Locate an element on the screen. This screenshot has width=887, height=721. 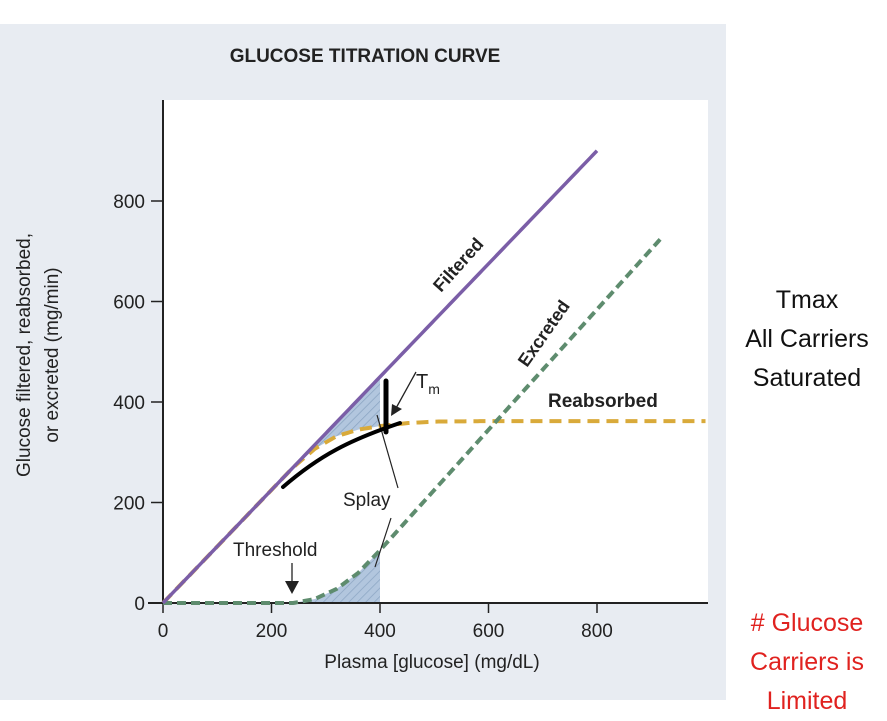
x-tick-label: 800 is located at coordinates (597, 631).